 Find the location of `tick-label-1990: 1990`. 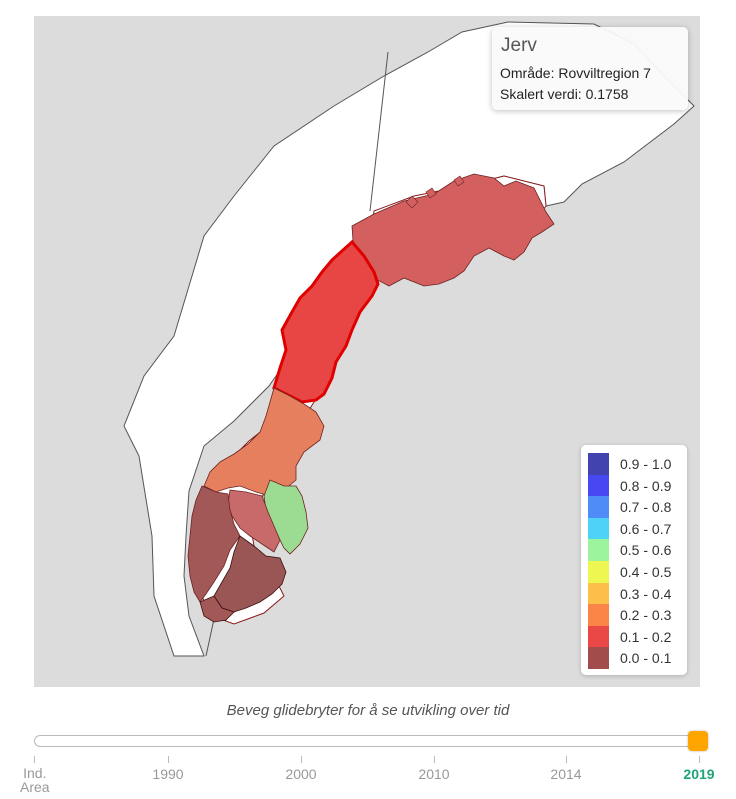

tick-label-1990: 1990 is located at coordinates (168, 774).